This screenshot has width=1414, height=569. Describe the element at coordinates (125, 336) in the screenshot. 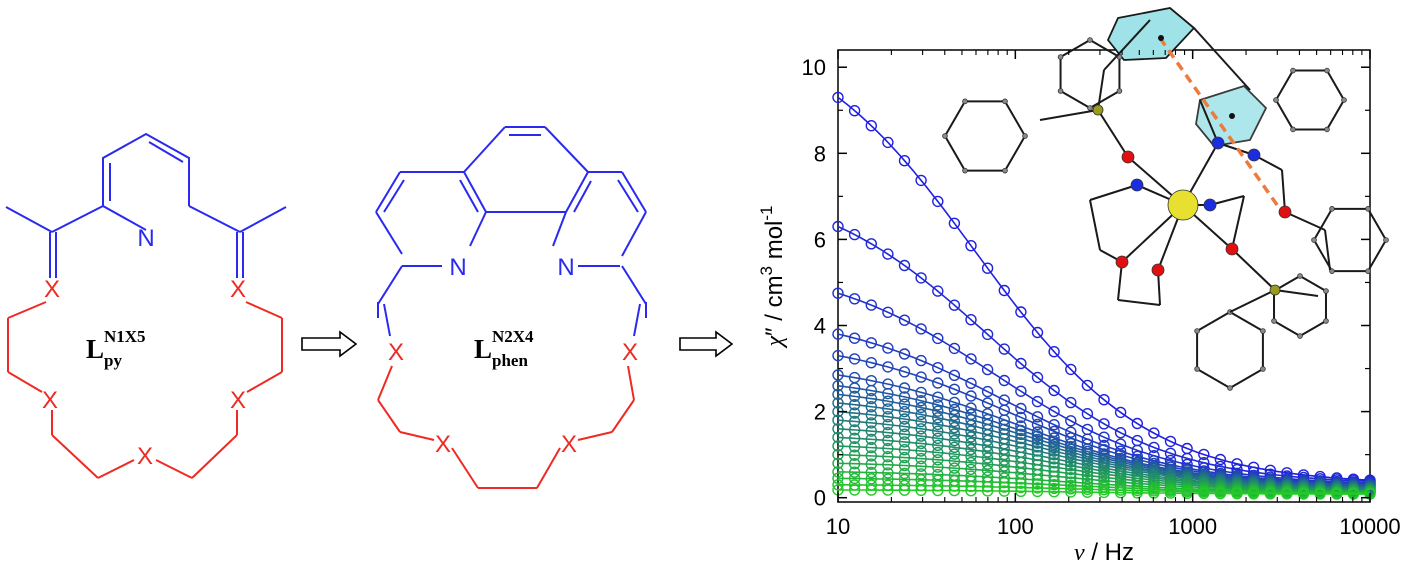

I see `ligand1-name-sup: N1X5` at that location.